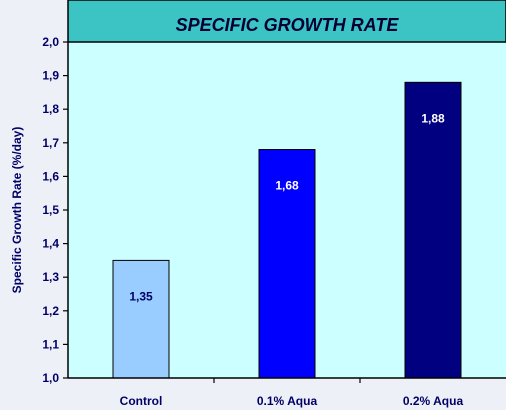 Image resolution: width=506 pixels, height=410 pixels. Describe the element at coordinates (433, 118) in the screenshot. I see `bar-value-label: 1,88` at that location.